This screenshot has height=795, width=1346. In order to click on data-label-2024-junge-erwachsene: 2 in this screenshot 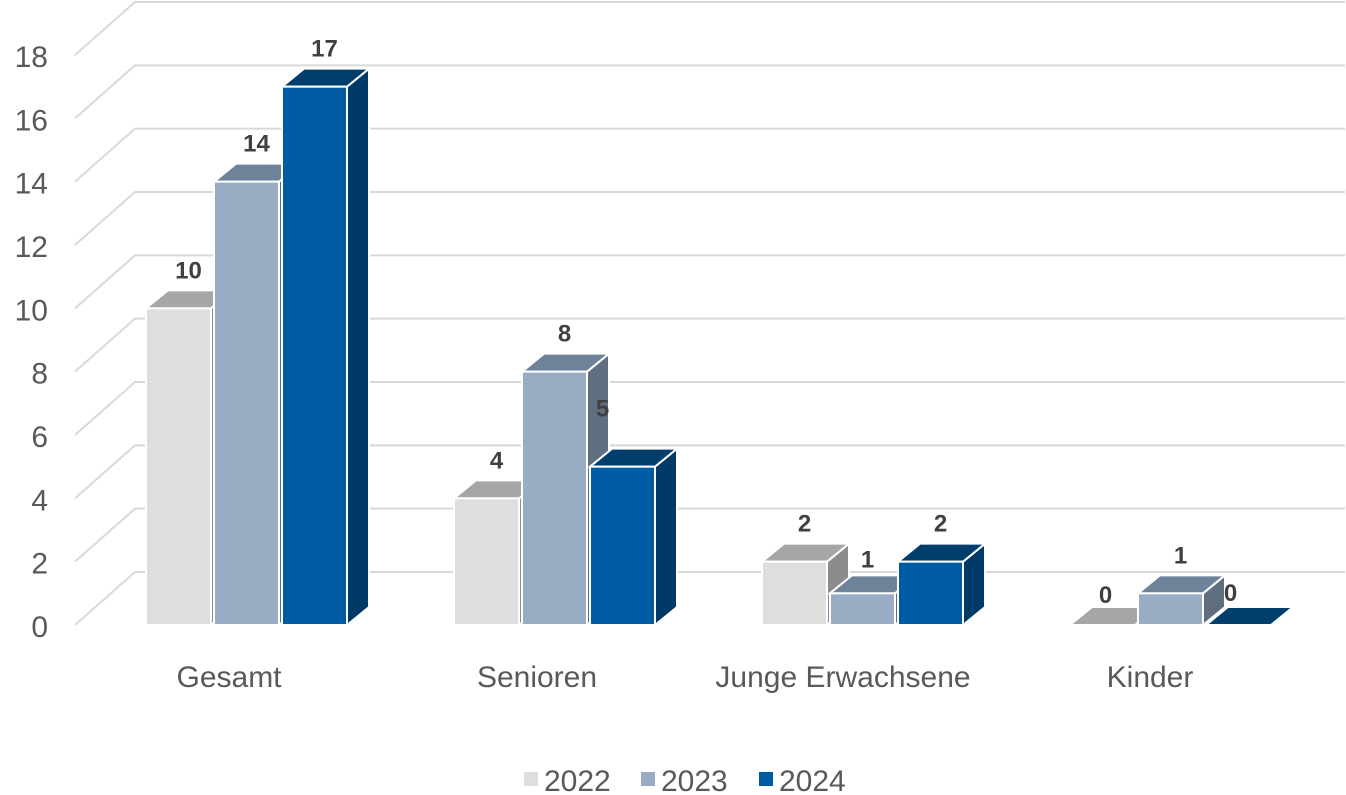, I will do `click(940, 524)`.